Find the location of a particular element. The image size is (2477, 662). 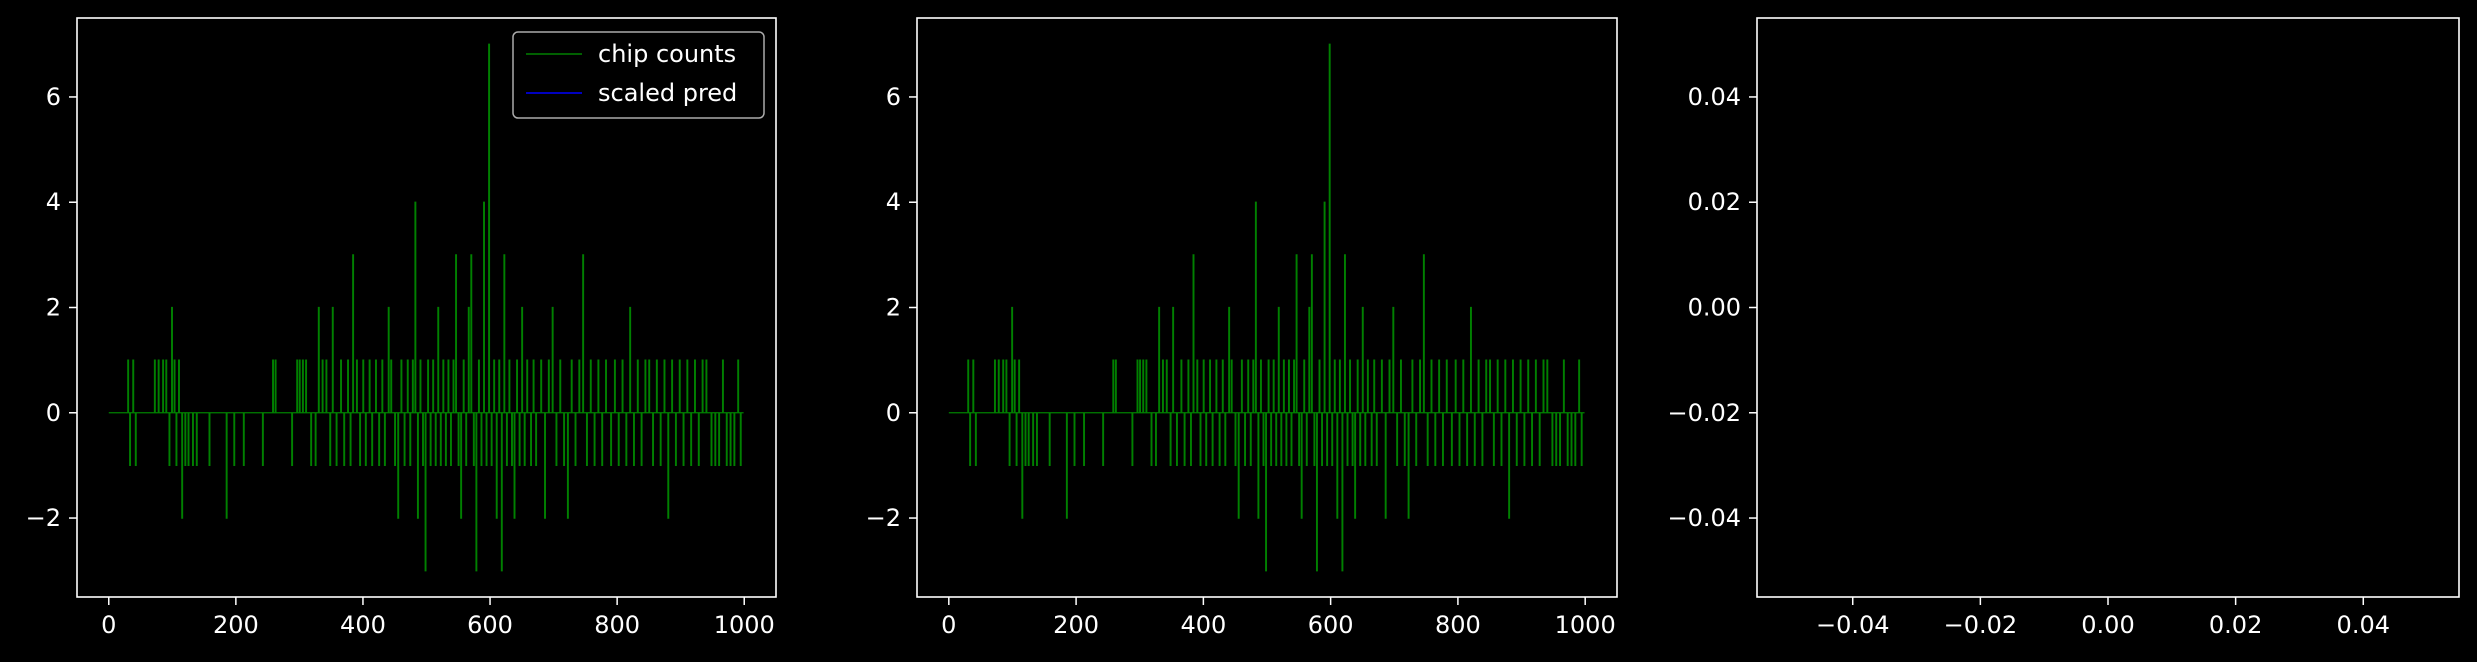

legend-label-chip-counts: chip counts is located at coordinates (667, 54).